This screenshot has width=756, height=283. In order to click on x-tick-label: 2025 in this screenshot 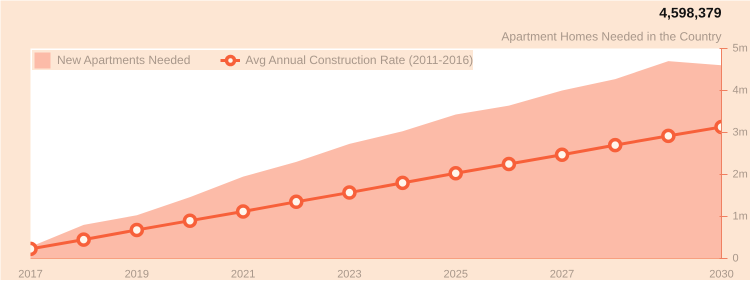, I will do `click(455, 274)`.